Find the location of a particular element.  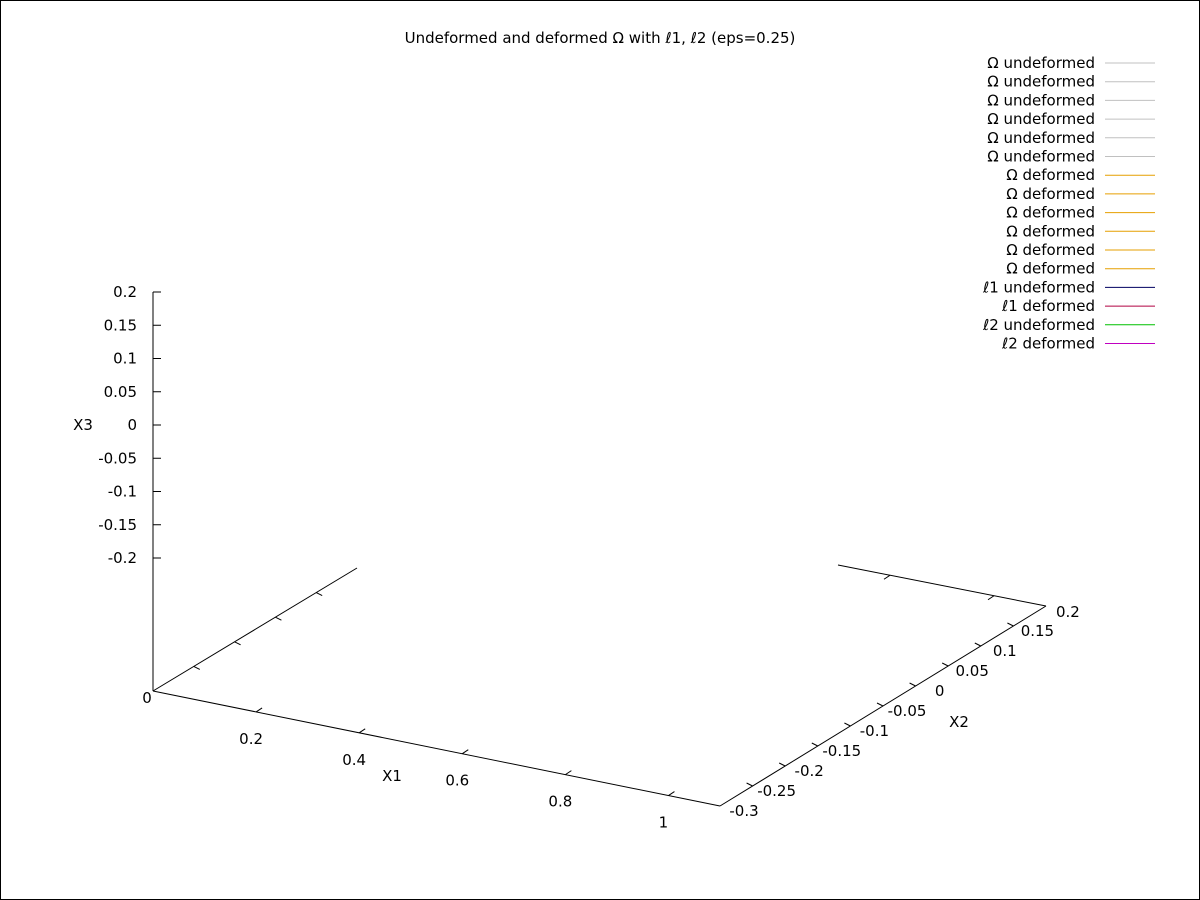

z-tick-label: 0.1 is located at coordinates (125, 359).